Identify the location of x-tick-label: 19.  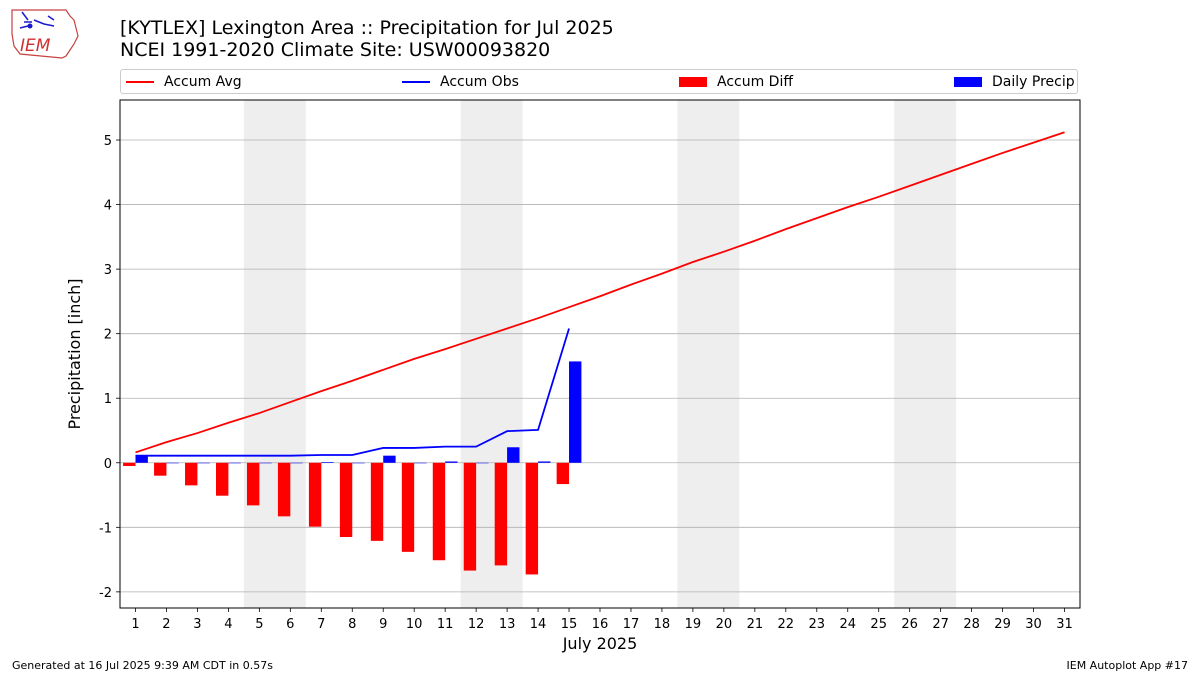
(693, 624).